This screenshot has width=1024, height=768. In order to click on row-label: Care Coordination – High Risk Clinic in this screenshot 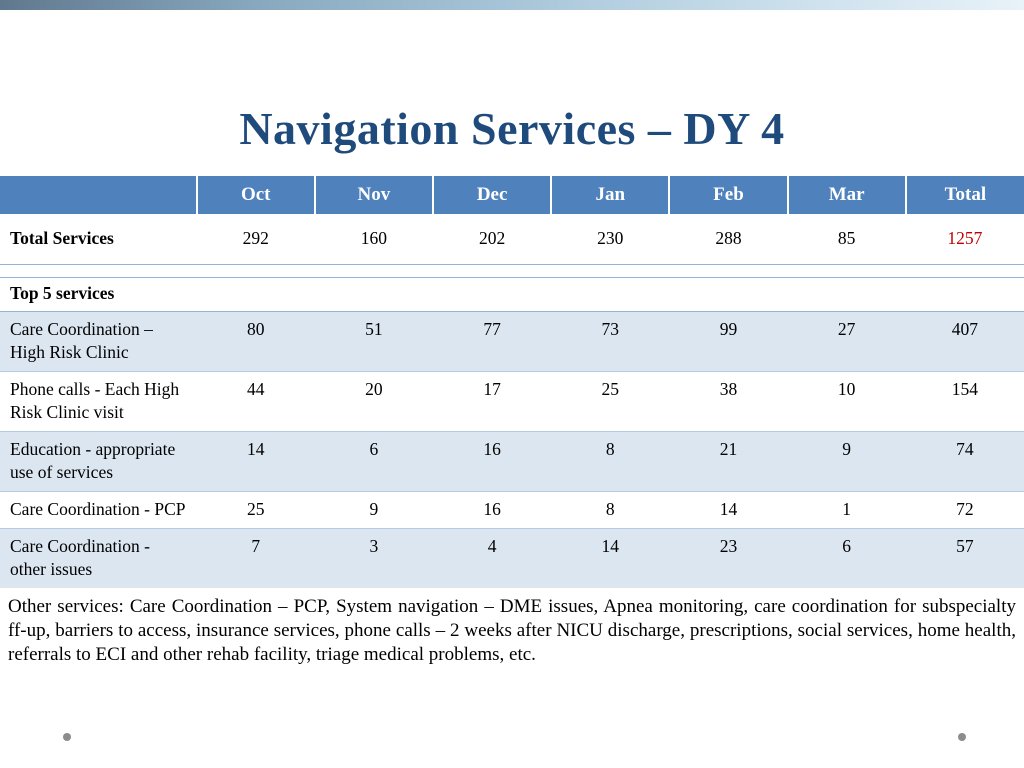, I will do `click(98, 341)`.